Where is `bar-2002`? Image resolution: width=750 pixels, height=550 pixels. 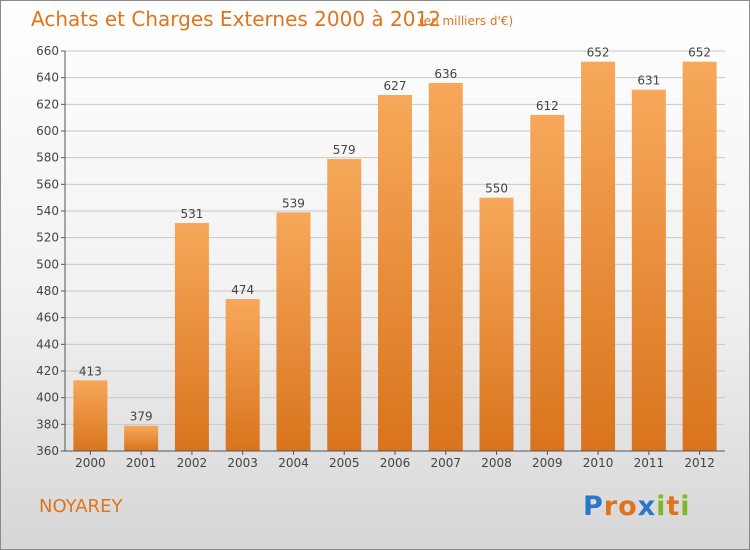 bar-2002 is located at coordinates (191, 337).